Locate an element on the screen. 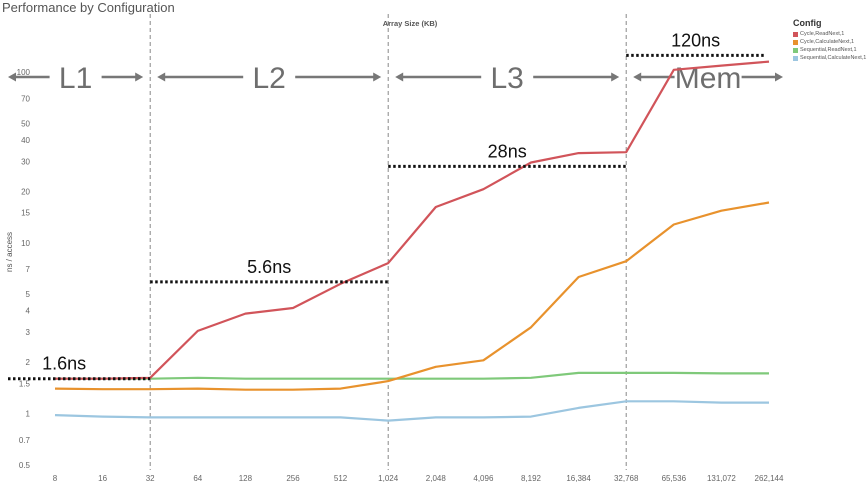 This screenshot has height=490, width=868. legend-label: Sequential,ReadNext,1 is located at coordinates (828, 50).